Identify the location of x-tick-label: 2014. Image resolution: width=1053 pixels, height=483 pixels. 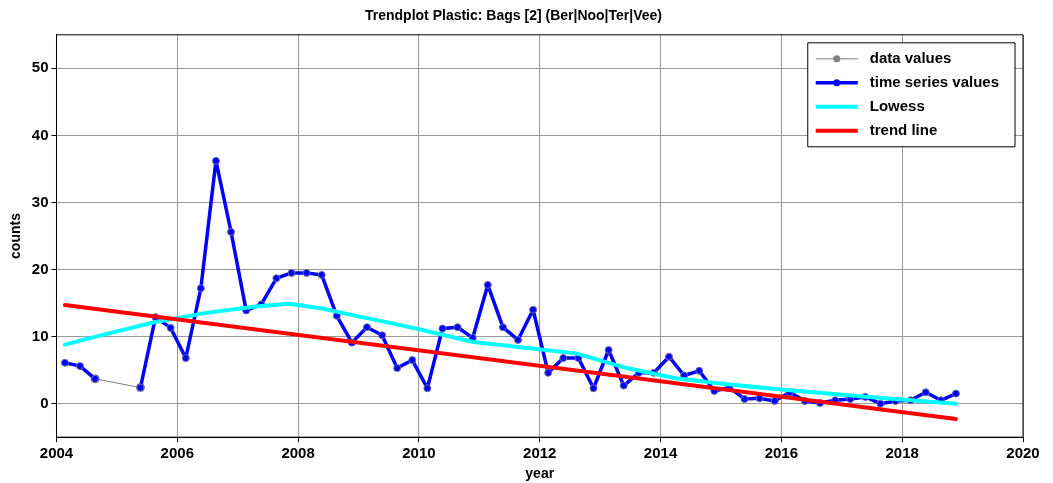
(660, 453).